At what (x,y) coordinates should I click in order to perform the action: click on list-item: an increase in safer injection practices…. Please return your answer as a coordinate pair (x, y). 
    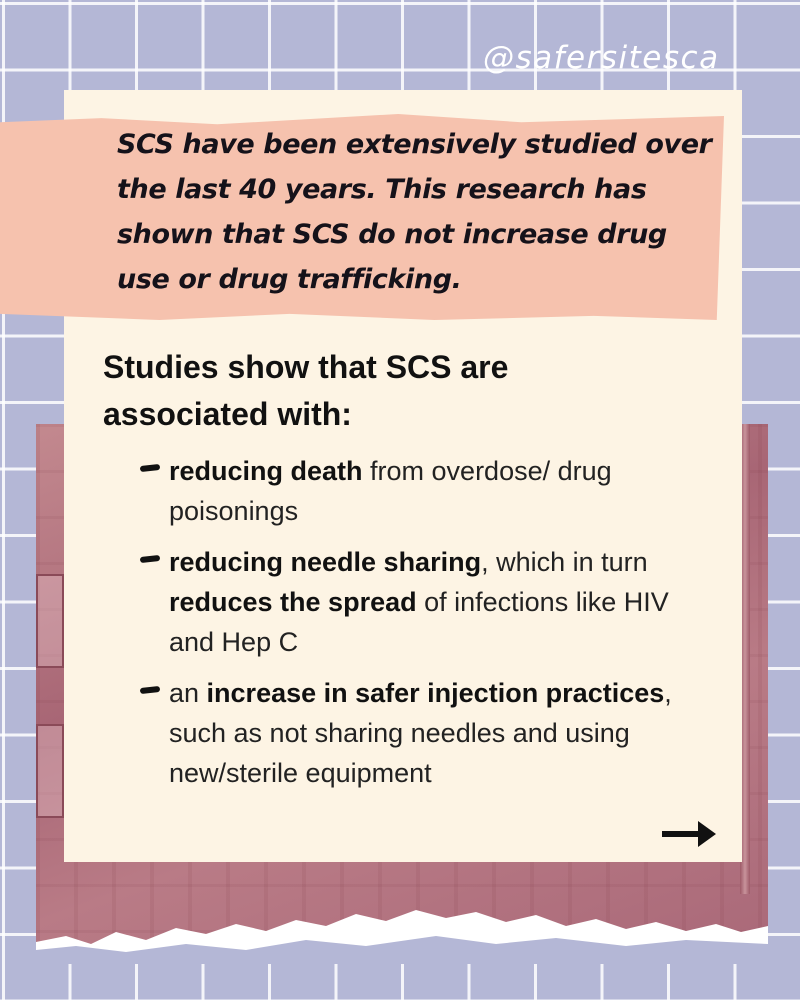
    Looking at the image, I should click on (429, 733).